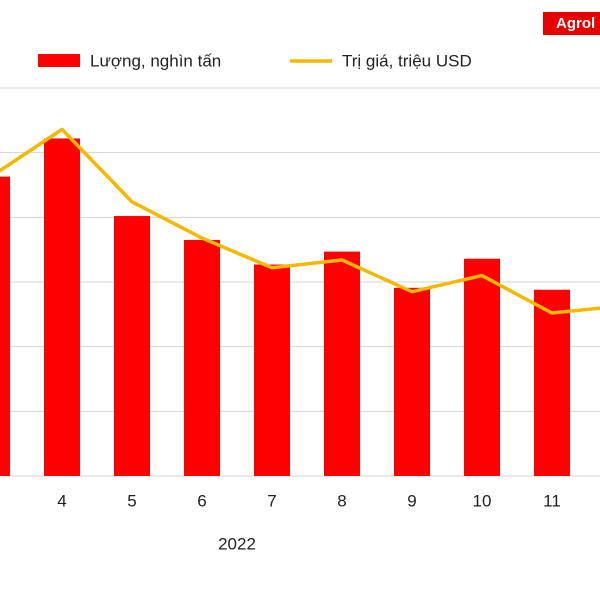 Image resolution: width=600 pixels, height=600 pixels. Describe the element at coordinates (575, 23) in the screenshot. I see `badge: Agrol` at that location.